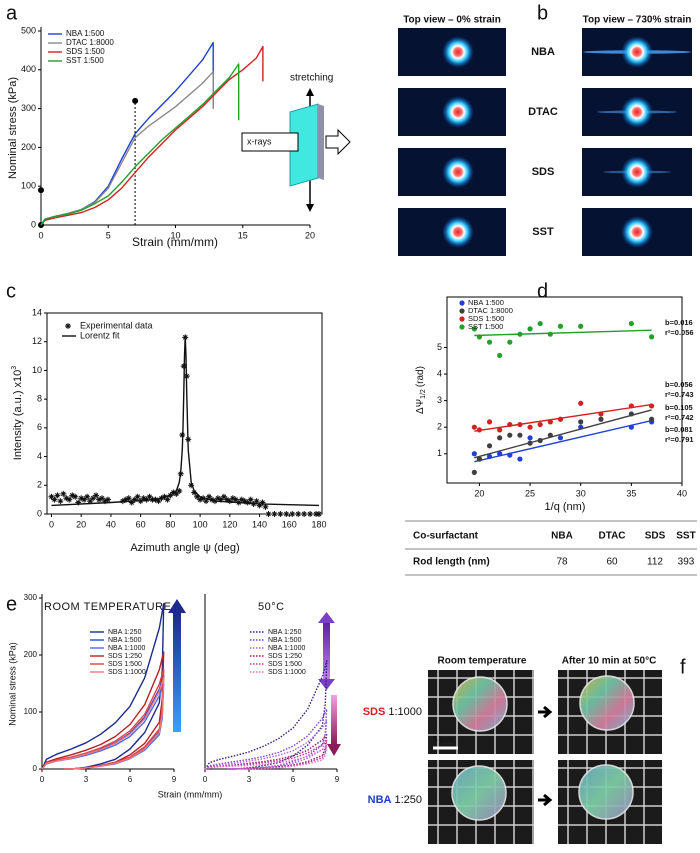 The width and height of the screenshot is (700, 853). Describe the element at coordinates (655, 562) in the screenshot. I see `table-cell: 112` at that location.